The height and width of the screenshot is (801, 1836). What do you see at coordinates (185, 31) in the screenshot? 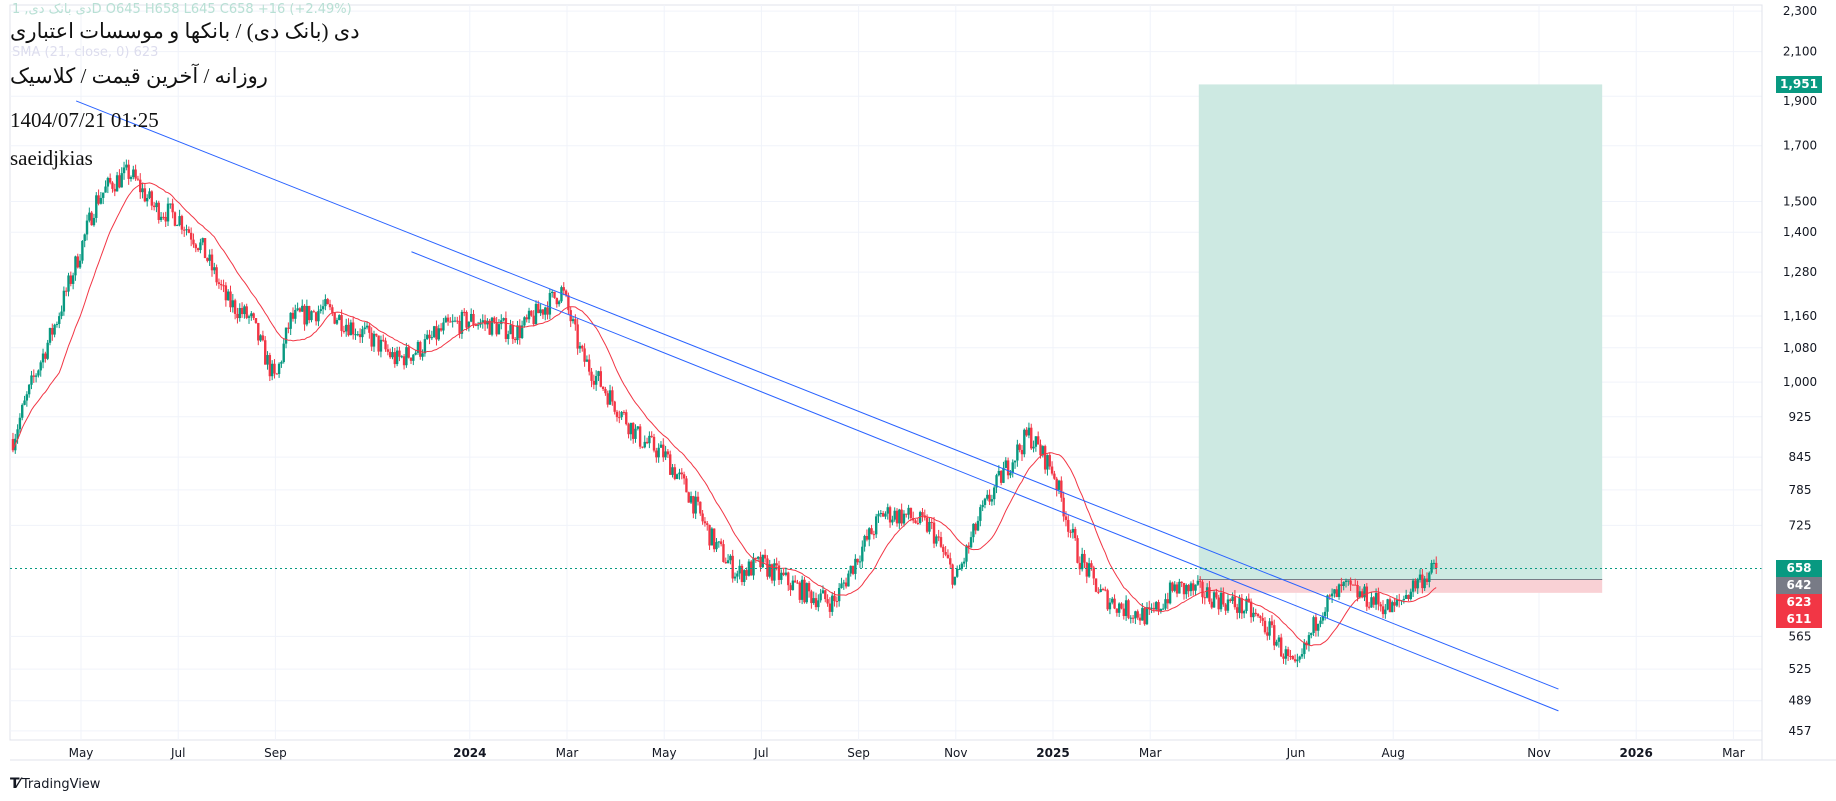
I see `symbol-title: دی (بانک دی) / بانکها و موسسات اعتباری` at bounding box center [185, 31].